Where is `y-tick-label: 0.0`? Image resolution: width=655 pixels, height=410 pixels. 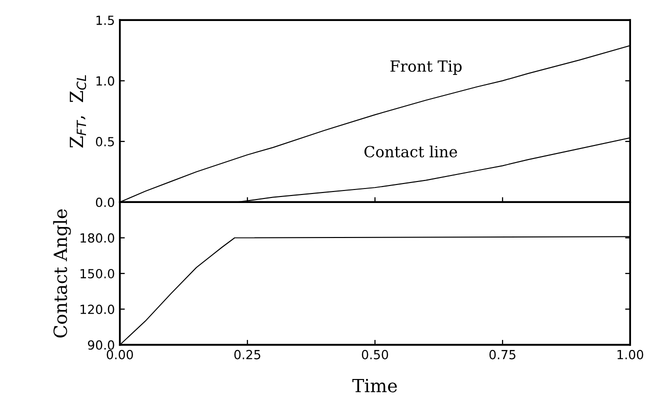
y-tick-label: 0.0 is located at coordinates (105, 203).